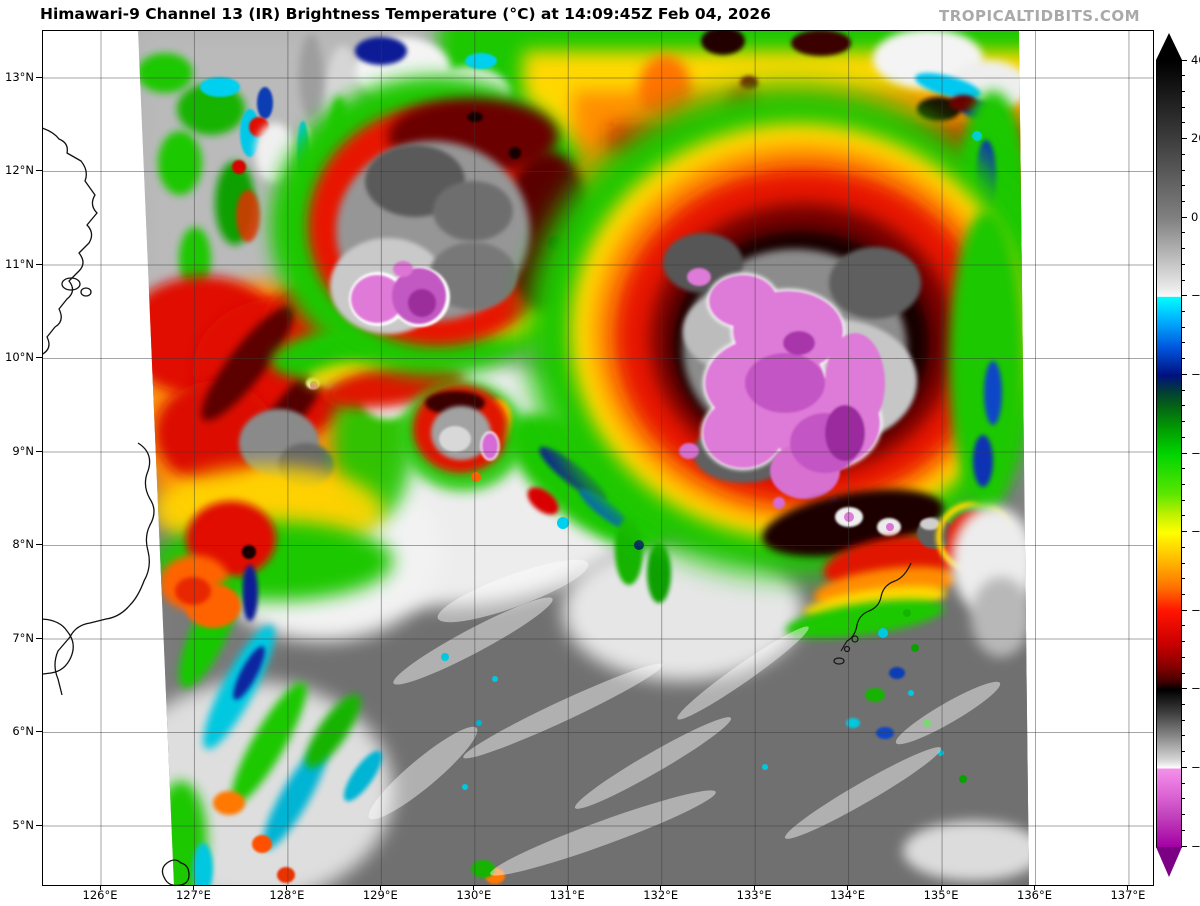 This screenshot has width=1200, height=906. I want to click on coastline, so click(116, 506).